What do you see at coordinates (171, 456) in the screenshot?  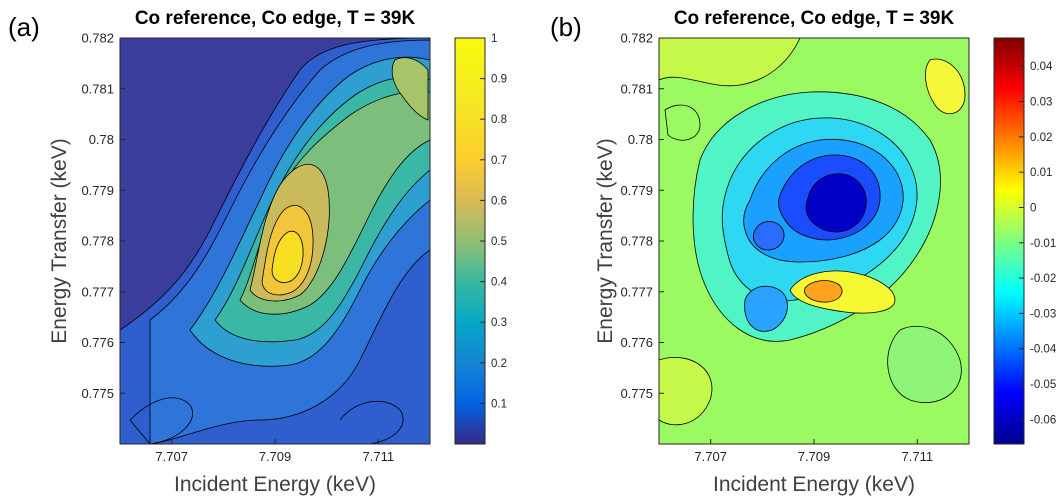 I see `chart-a-xtick-label: 7.707` at bounding box center [171, 456].